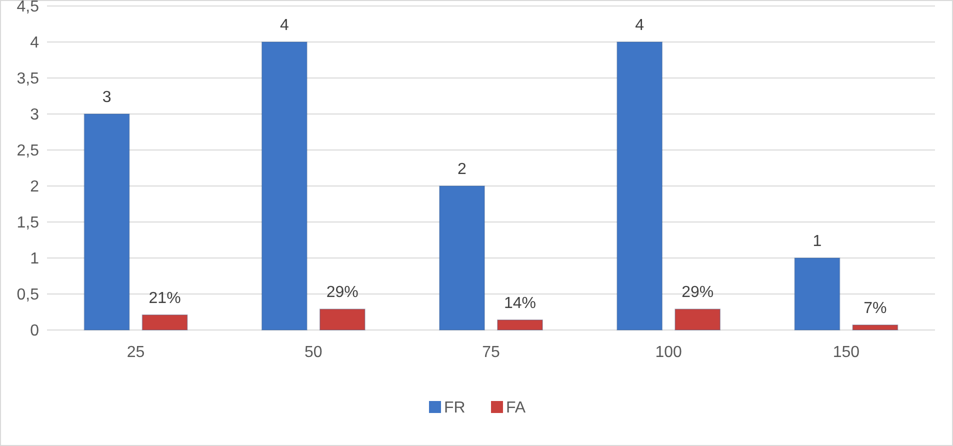 The width and height of the screenshot is (953, 446). I want to click on data-label: 14%, so click(520, 303).